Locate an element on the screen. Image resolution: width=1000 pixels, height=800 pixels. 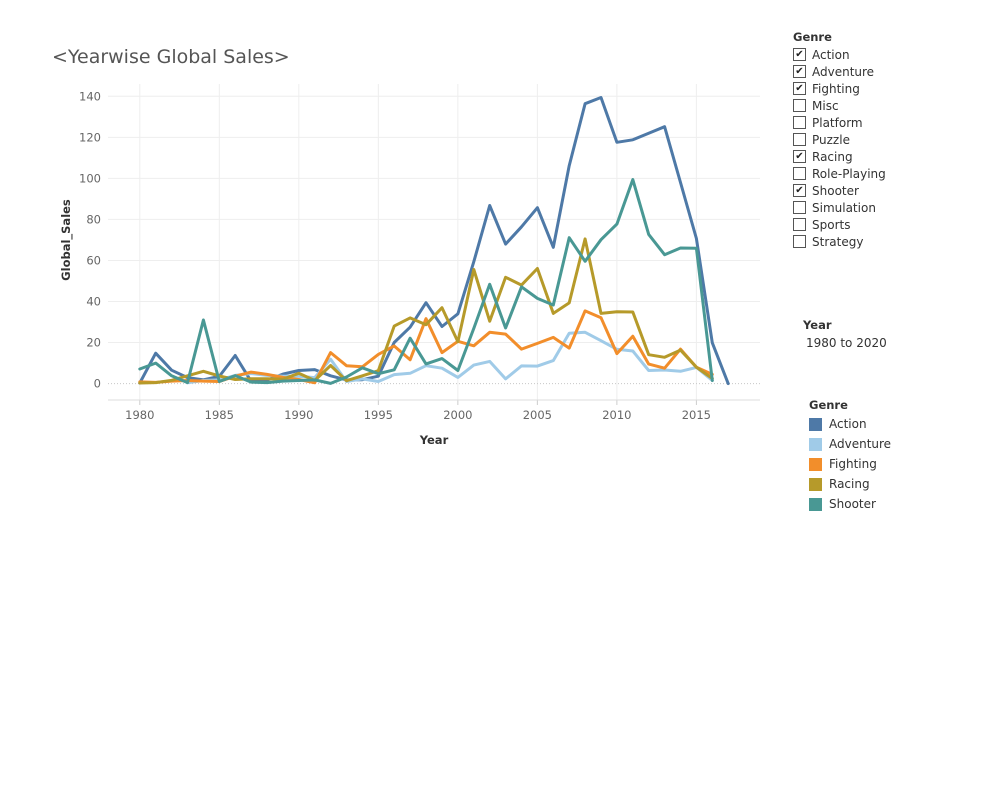
genre-filter-item-simulation: Simulation is located at coordinates (858, 207).